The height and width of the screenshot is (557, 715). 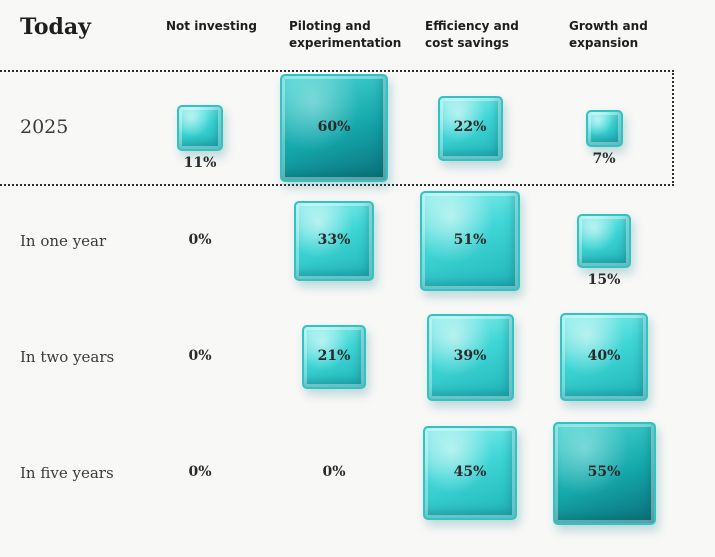 I want to click on row-label: In five years, so click(x=67, y=472).